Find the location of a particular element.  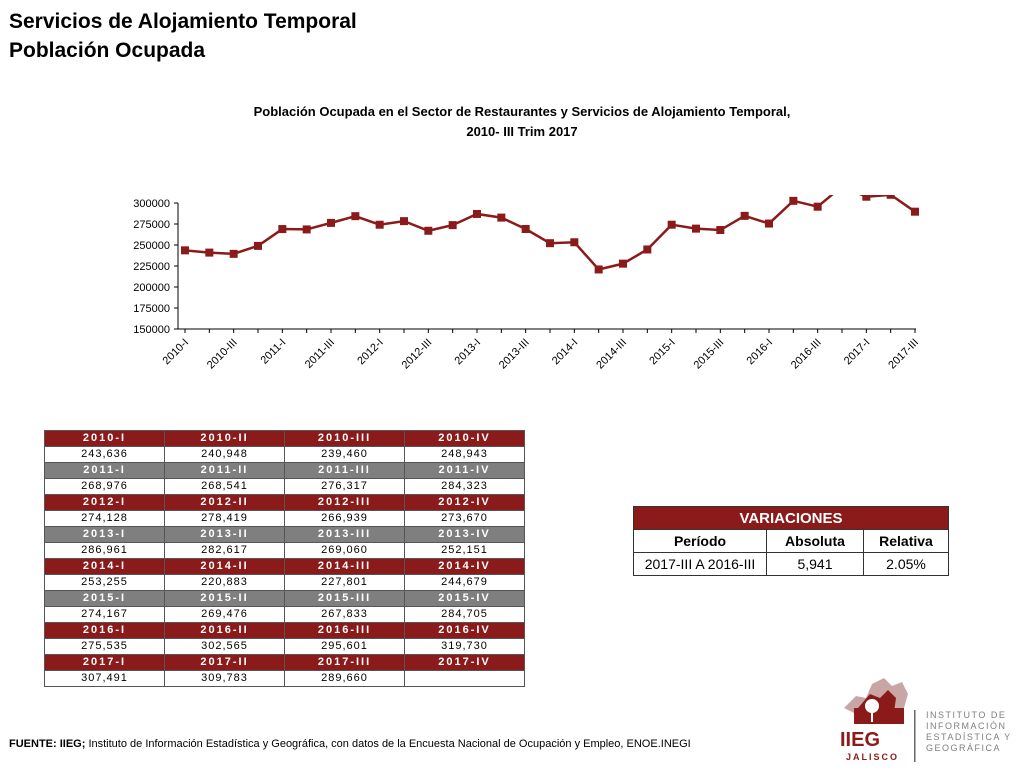

table-header-cell: 2017-IV is located at coordinates (464, 662).